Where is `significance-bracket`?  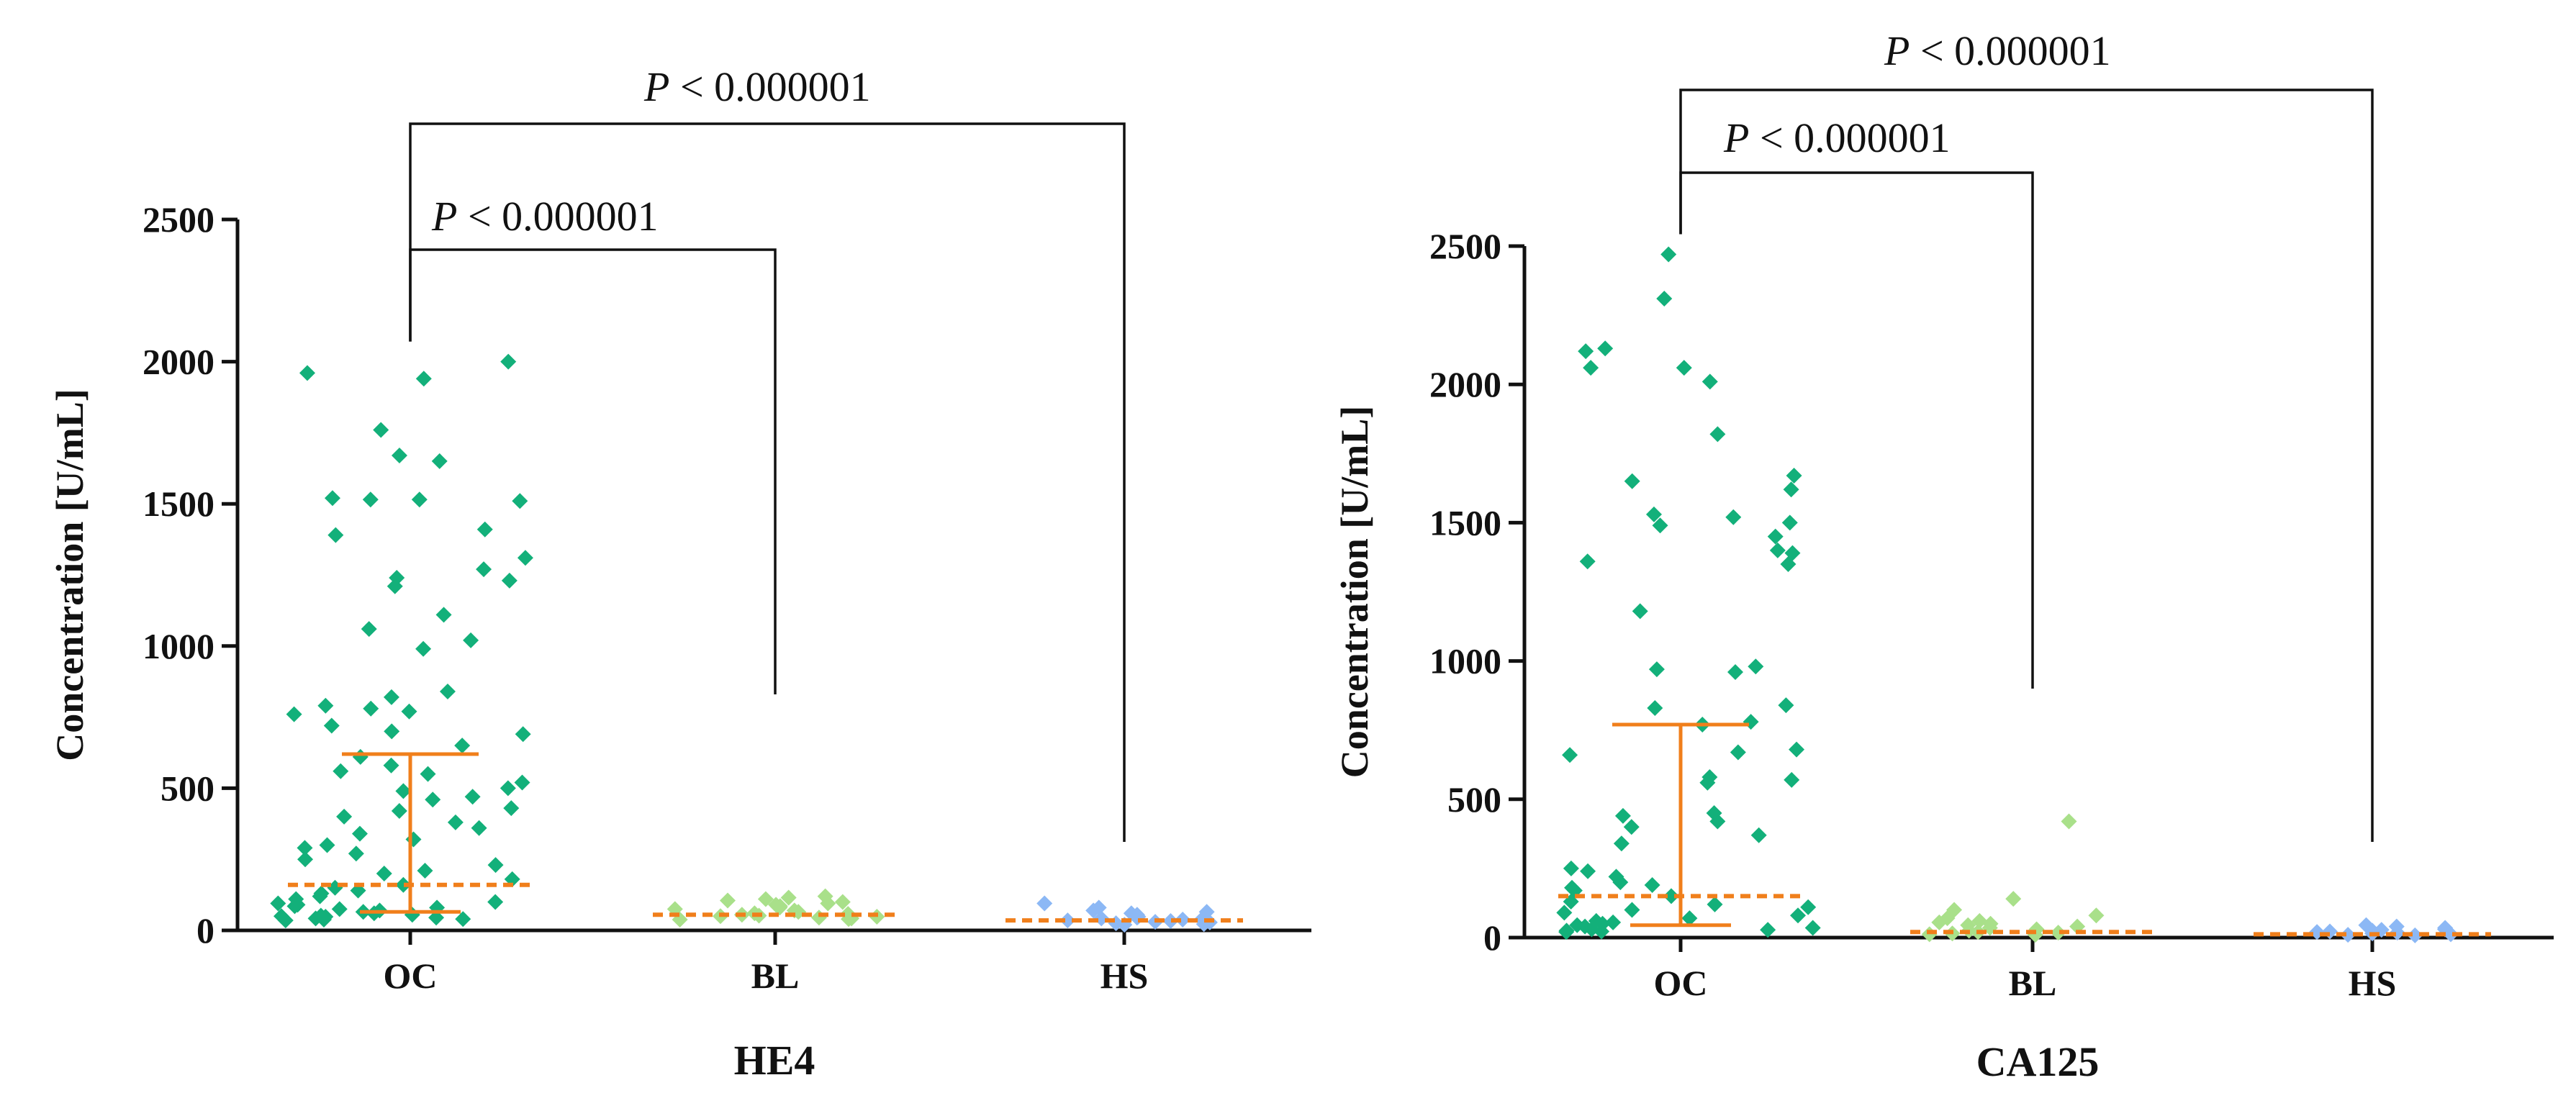 significance-bracket is located at coordinates (1857, 430).